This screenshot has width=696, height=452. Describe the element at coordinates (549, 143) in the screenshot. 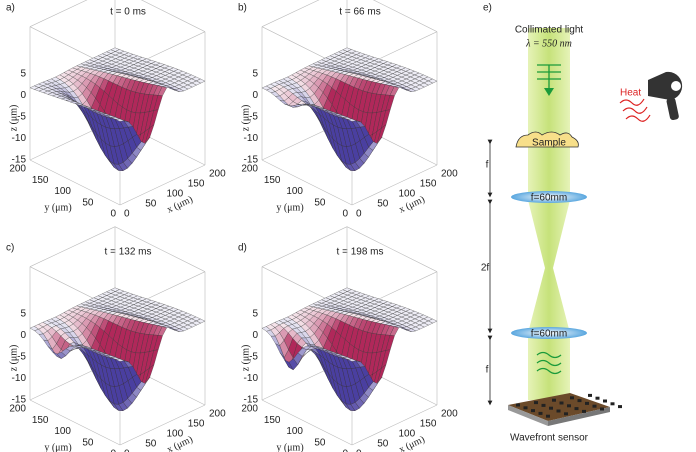

I see `sample-label: Sample` at that location.